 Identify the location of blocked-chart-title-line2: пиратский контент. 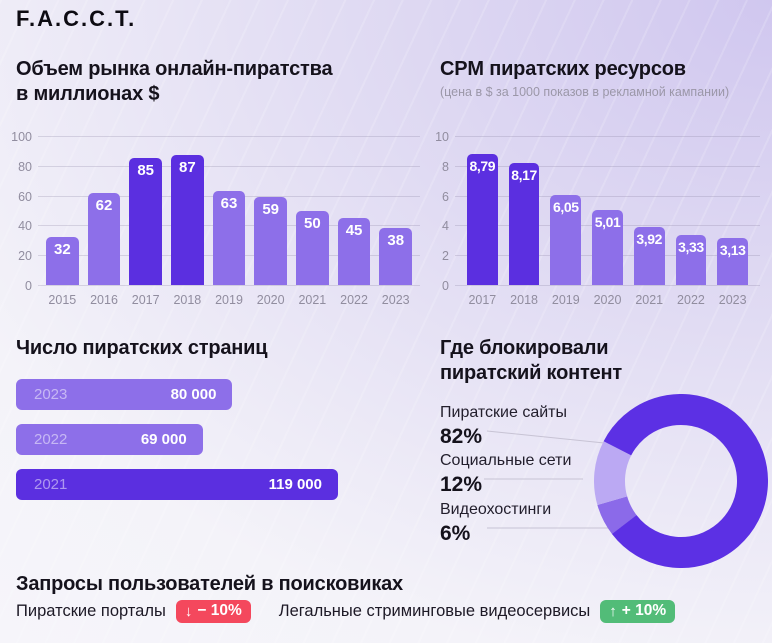
(531, 373).